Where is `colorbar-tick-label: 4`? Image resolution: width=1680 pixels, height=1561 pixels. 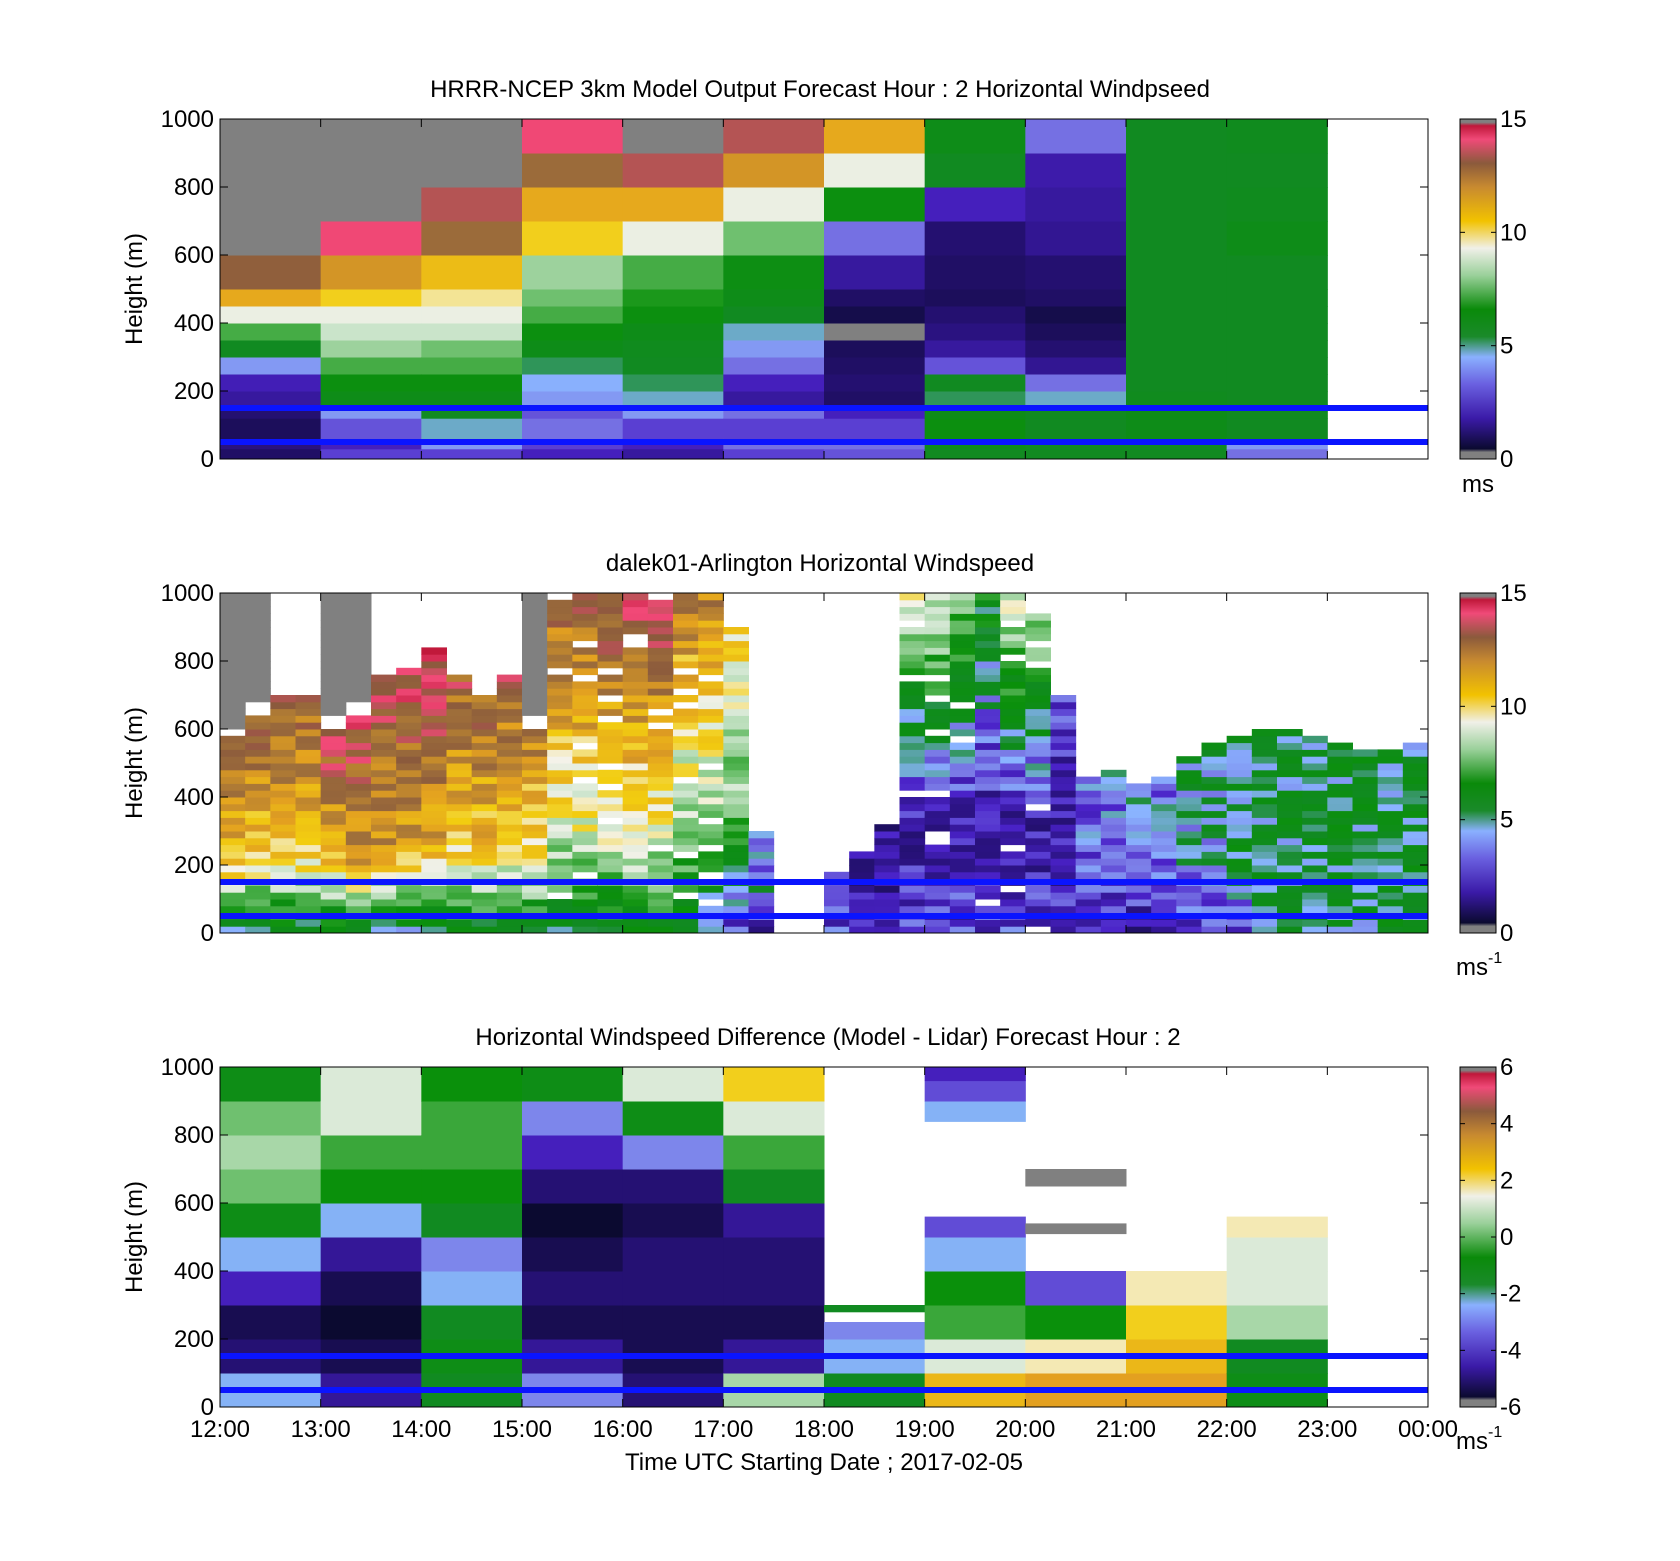 colorbar-tick-label: 4 is located at coordinates (1506, 1124).